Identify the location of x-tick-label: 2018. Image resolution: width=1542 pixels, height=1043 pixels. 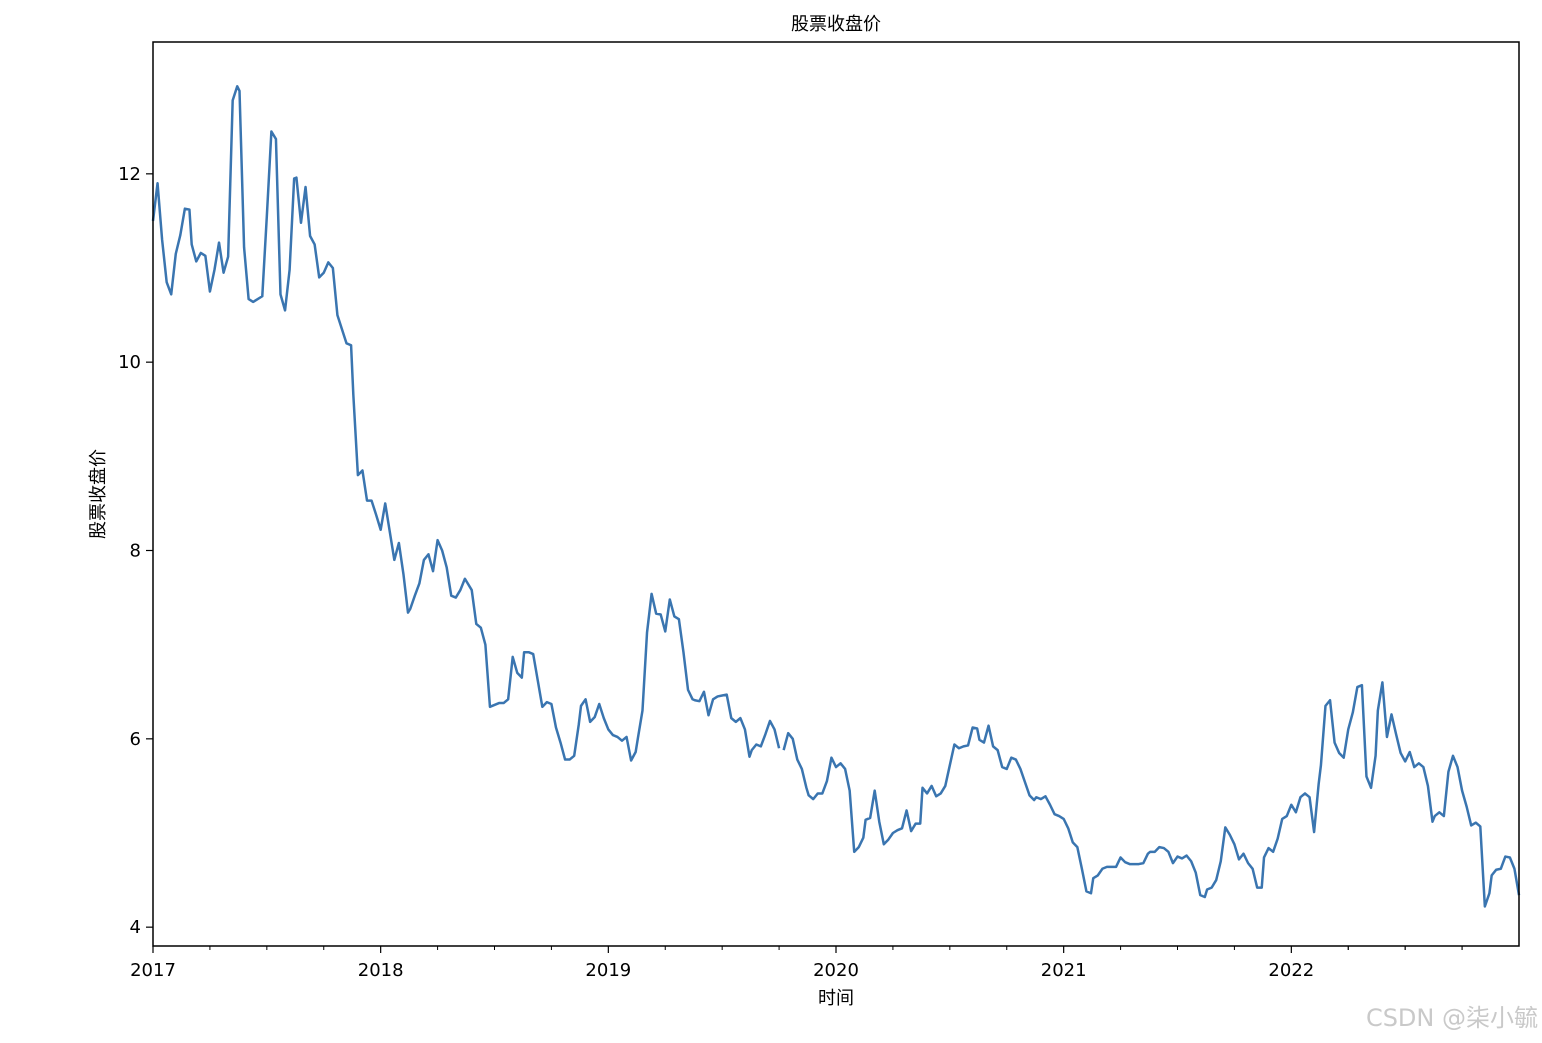
(381, 970).